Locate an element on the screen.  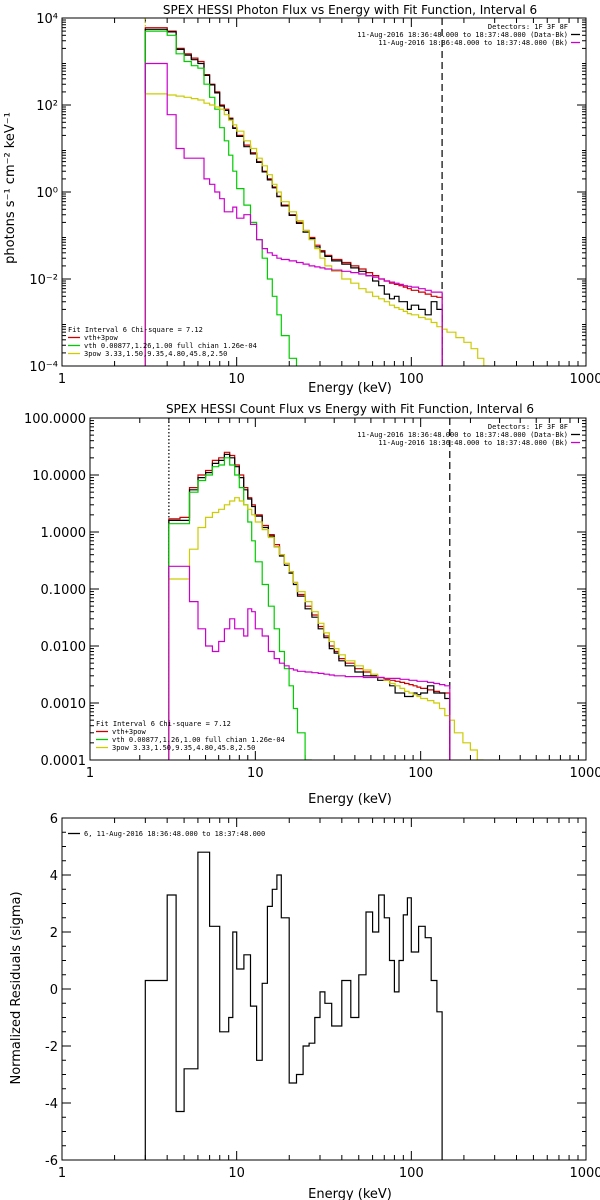
y-tick-label: 0 is located at coordinates (54, 990).